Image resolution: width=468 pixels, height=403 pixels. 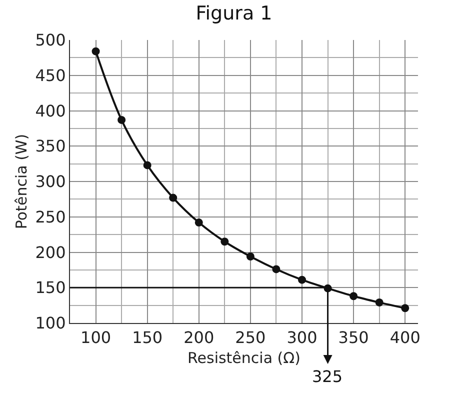 What do you see at coordinates (147, 338) in the screenshot?
I see `x-tick-label: 150` at bounding box center [147, 338].